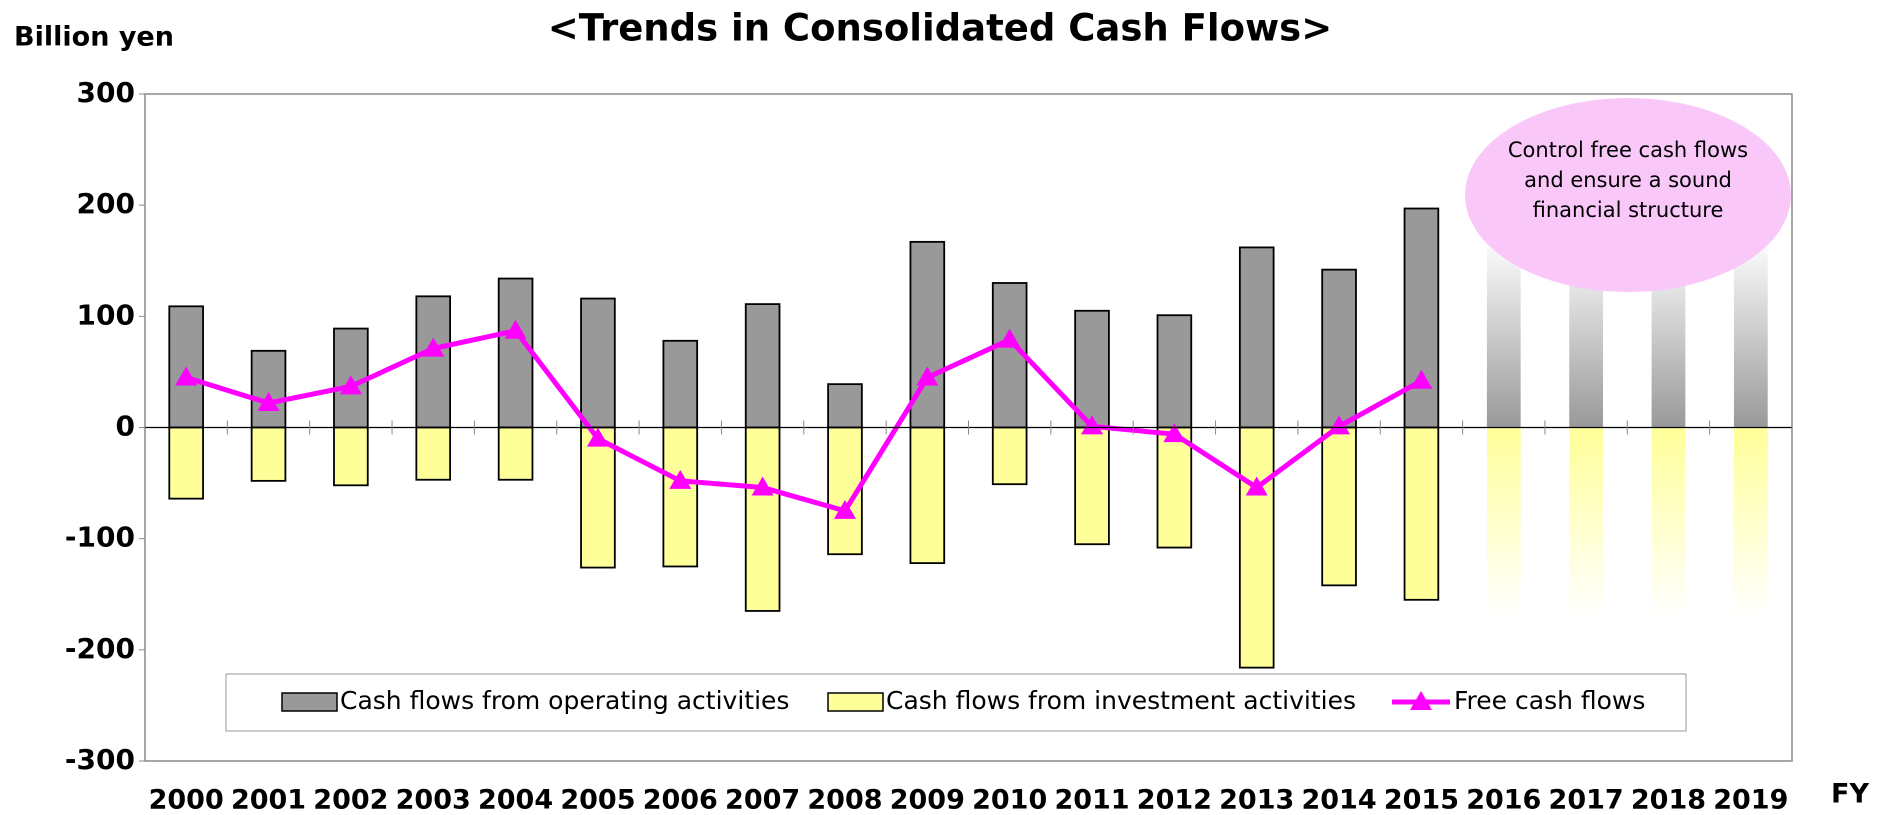  I want to click on x-tick-label: 2000, so click(186, 800).